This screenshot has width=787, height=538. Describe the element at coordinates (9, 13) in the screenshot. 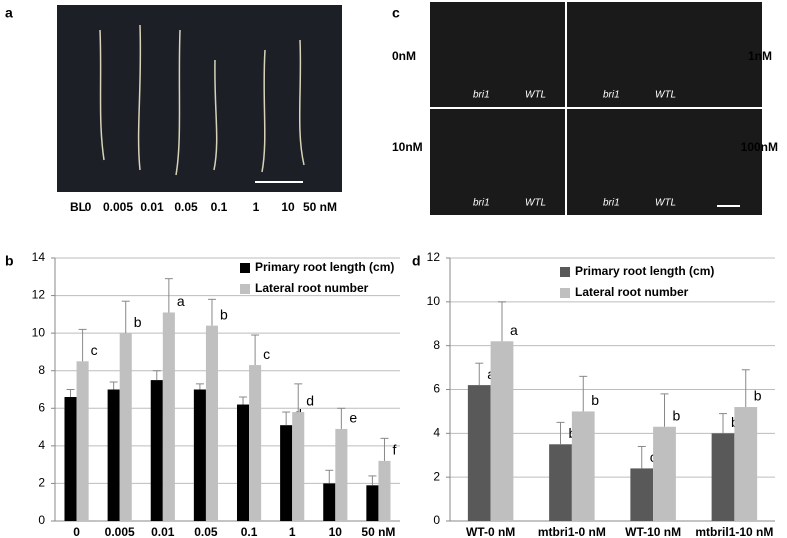

I see `panel-label: a` at that location.